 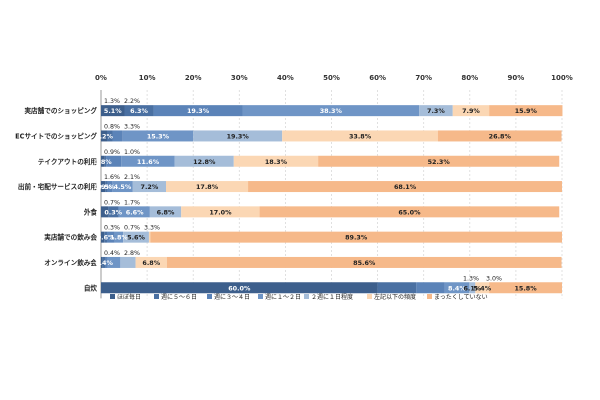 I want to click on x-tick-label: 100%, so click(x=562, y=78).